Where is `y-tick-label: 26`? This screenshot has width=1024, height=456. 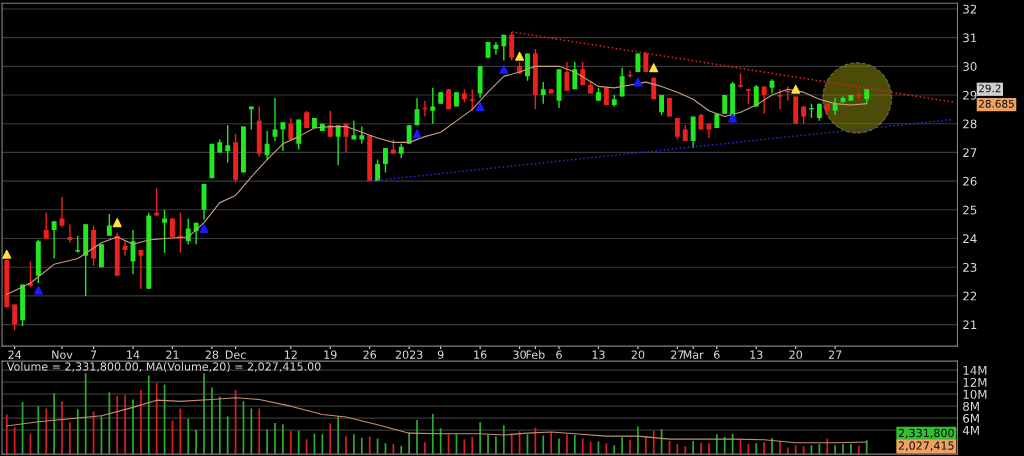 y-tick-label: 26 is located at coordinates (970, 181).